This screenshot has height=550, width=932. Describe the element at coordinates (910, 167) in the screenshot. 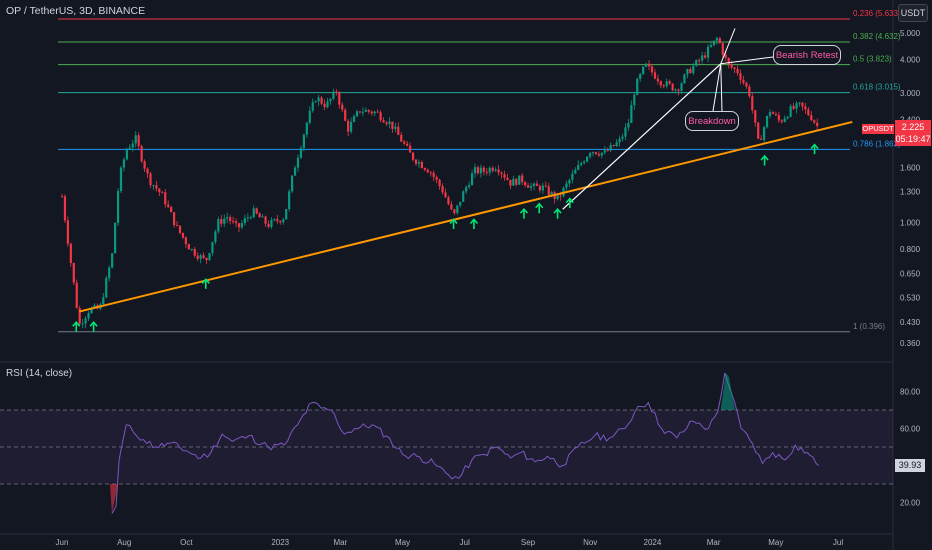

I see `price-axis-tick: 1.600` at that location.